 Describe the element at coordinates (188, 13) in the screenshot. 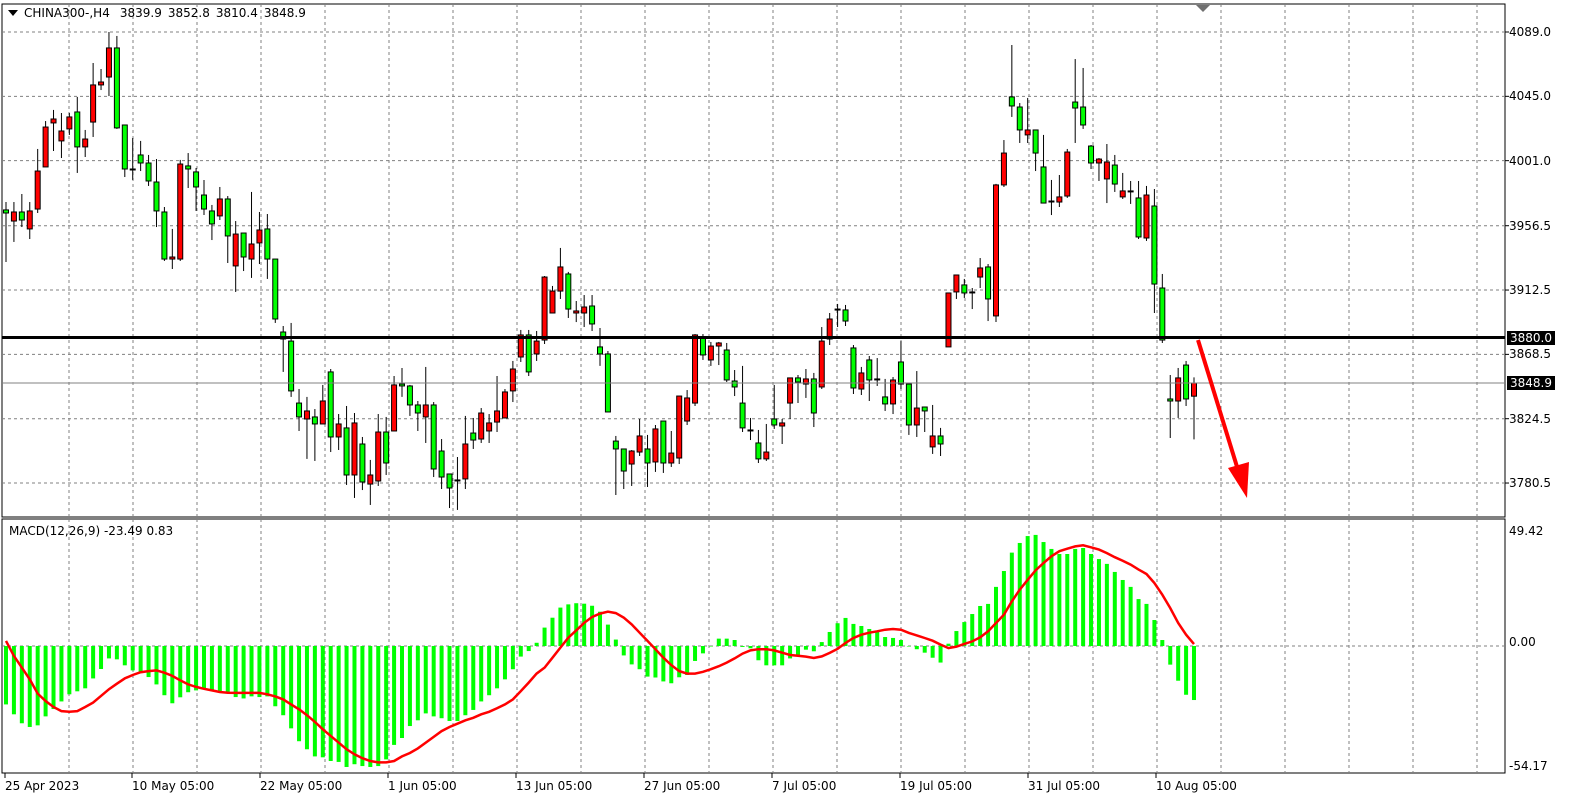

I see `ohlc-high: 3852.8` at that location.